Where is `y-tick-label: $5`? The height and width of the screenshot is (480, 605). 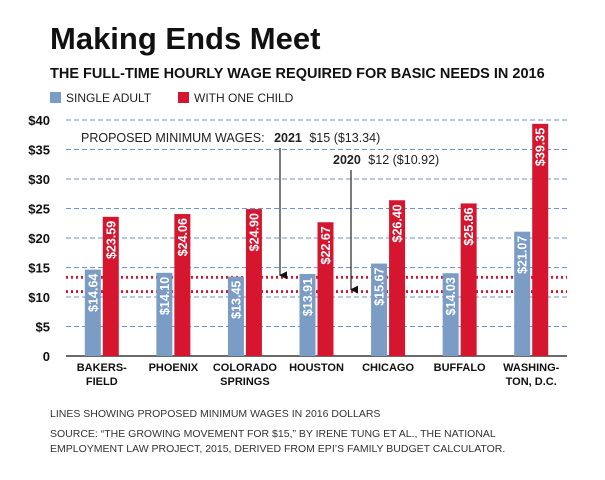
y-tick-label: $5 is located at coordinates (43, 327).